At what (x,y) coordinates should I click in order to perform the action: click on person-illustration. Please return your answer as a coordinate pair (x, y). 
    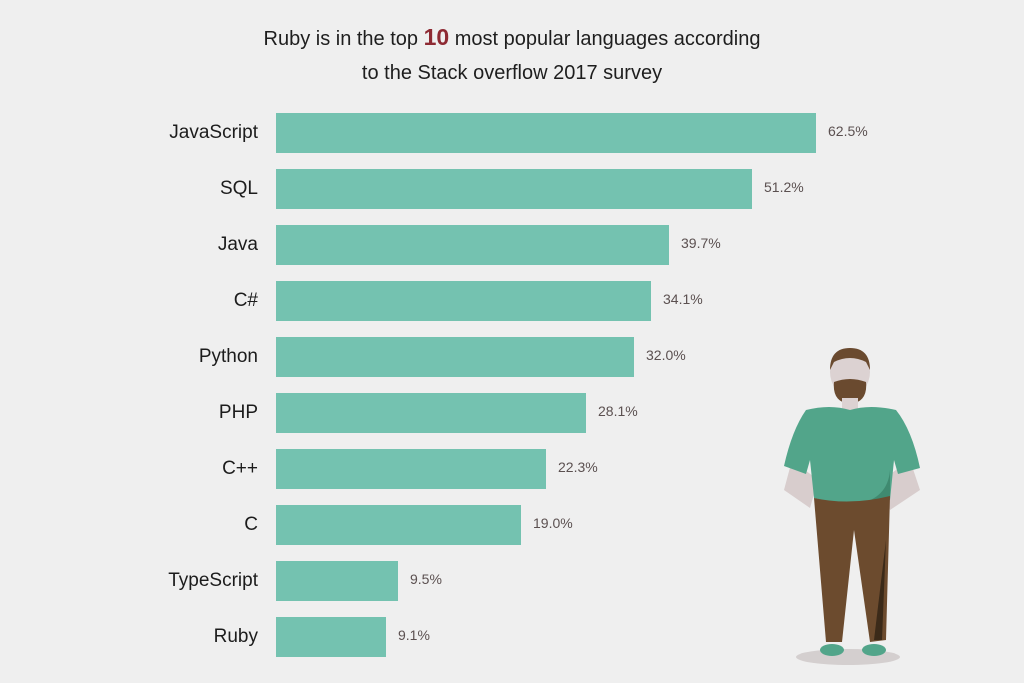
    Looking at the image, I should click on (852, 506).